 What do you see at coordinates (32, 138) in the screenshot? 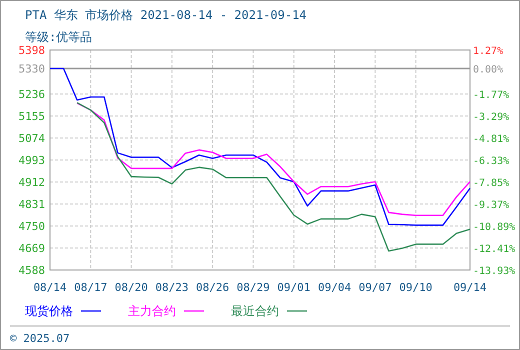
I see `y-tick-label: 5074` at bounding box center [32, 138].